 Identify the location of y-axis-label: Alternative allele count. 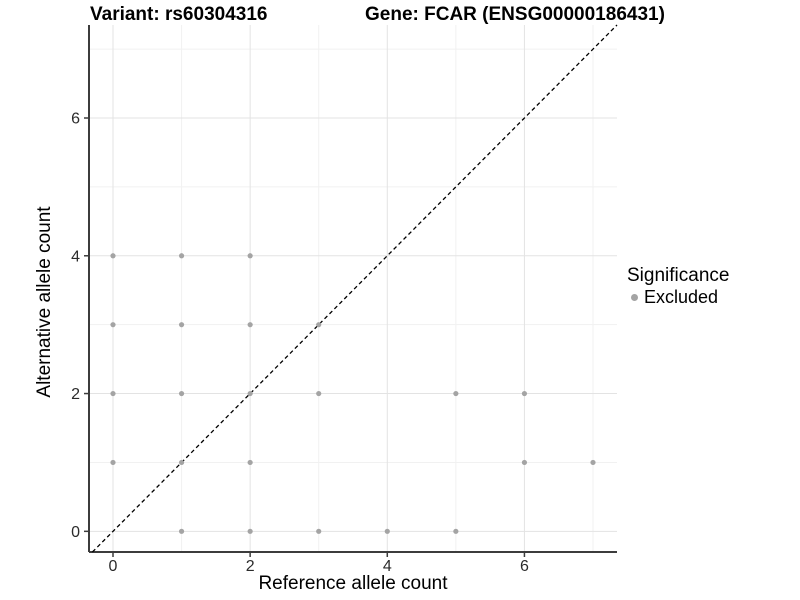
(44, 302).